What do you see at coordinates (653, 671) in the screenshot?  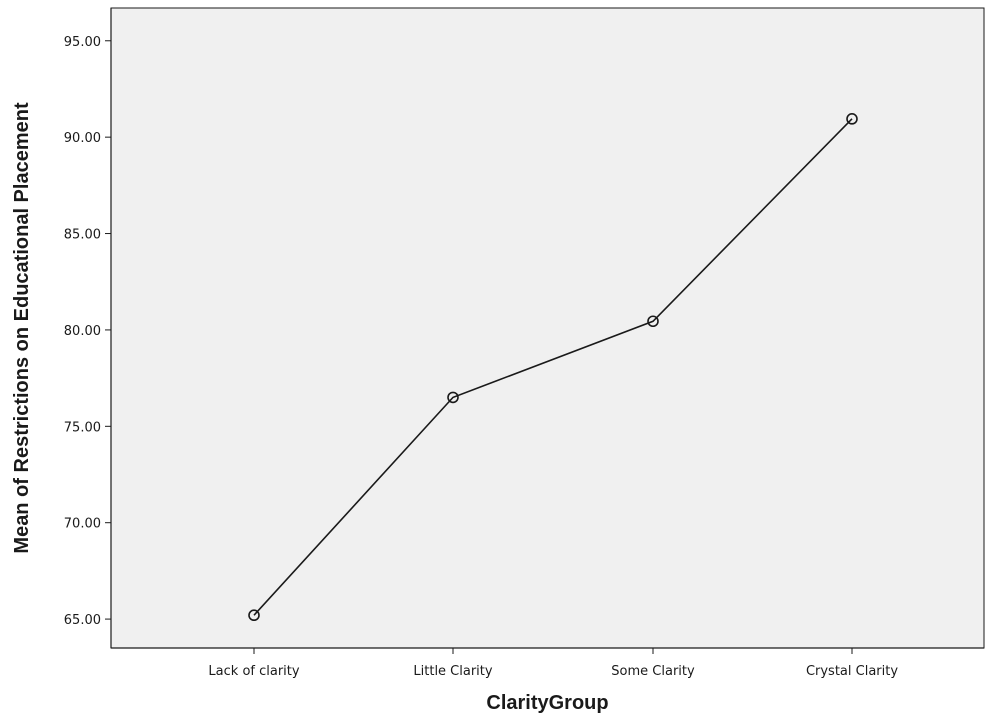 I see `x-tick-label: Some Clarity` at bounding box center [653, 671].